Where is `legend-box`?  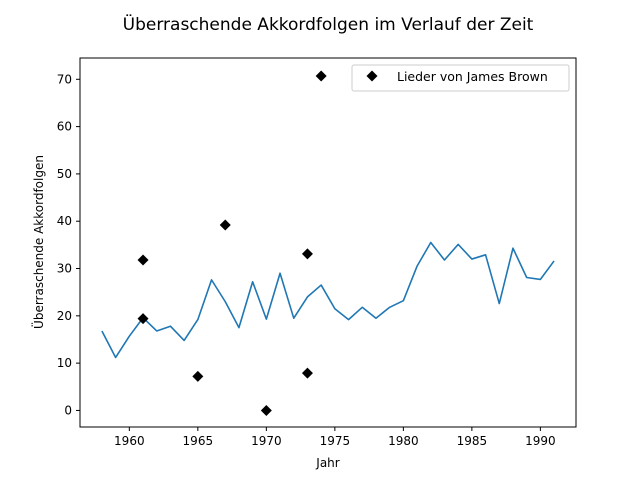
legend-box is located at coordinates (460, 78).